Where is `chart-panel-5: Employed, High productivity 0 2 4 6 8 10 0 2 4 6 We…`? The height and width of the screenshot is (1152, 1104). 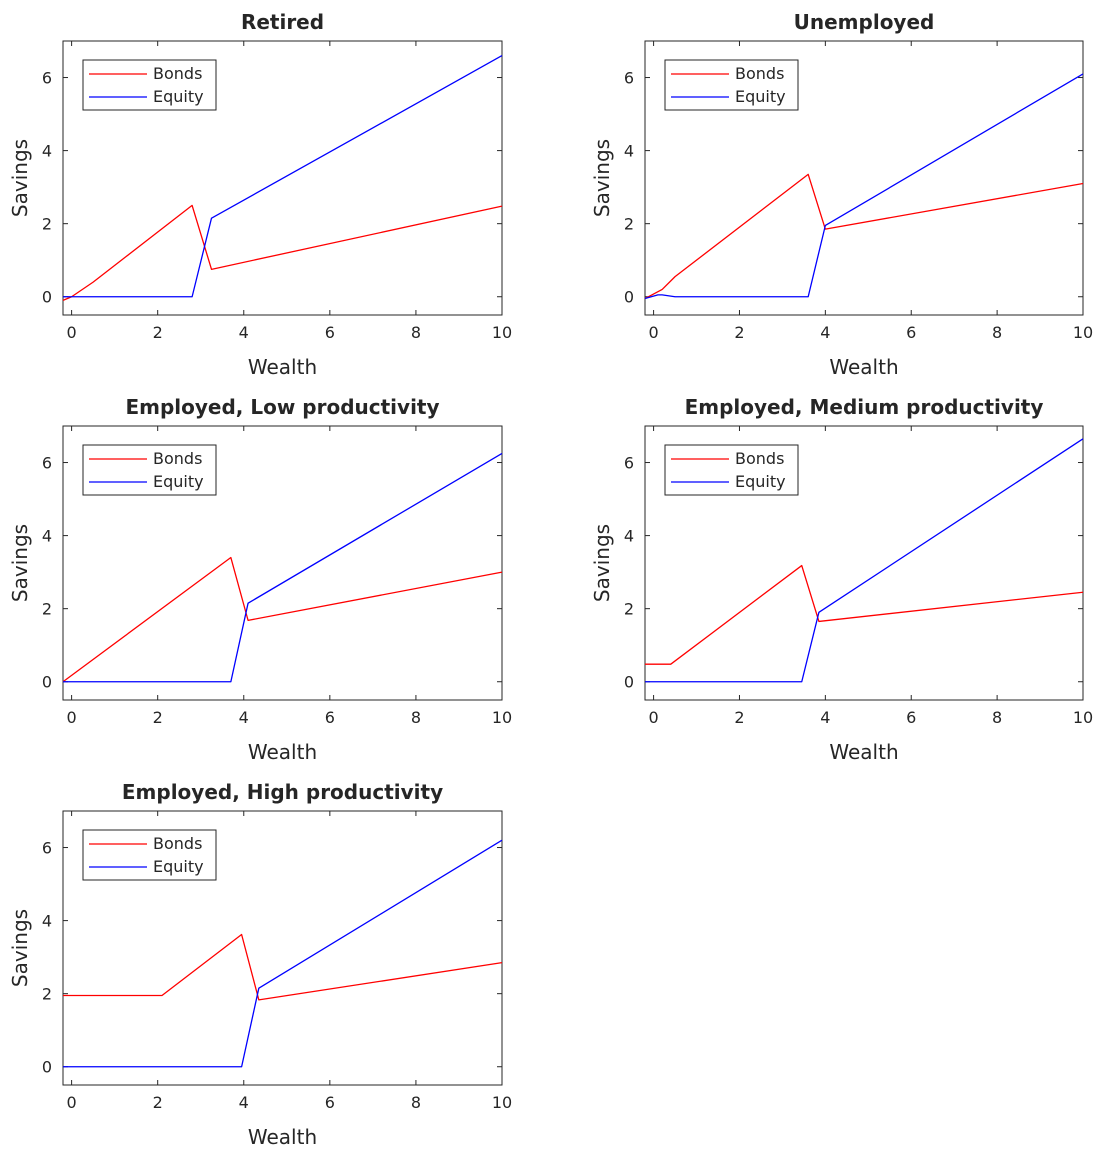
chart-panel-5: Employed, High productivity 0 2 4 6 8 10 0 2 4 6 We… is located at coordinates (260, 964).